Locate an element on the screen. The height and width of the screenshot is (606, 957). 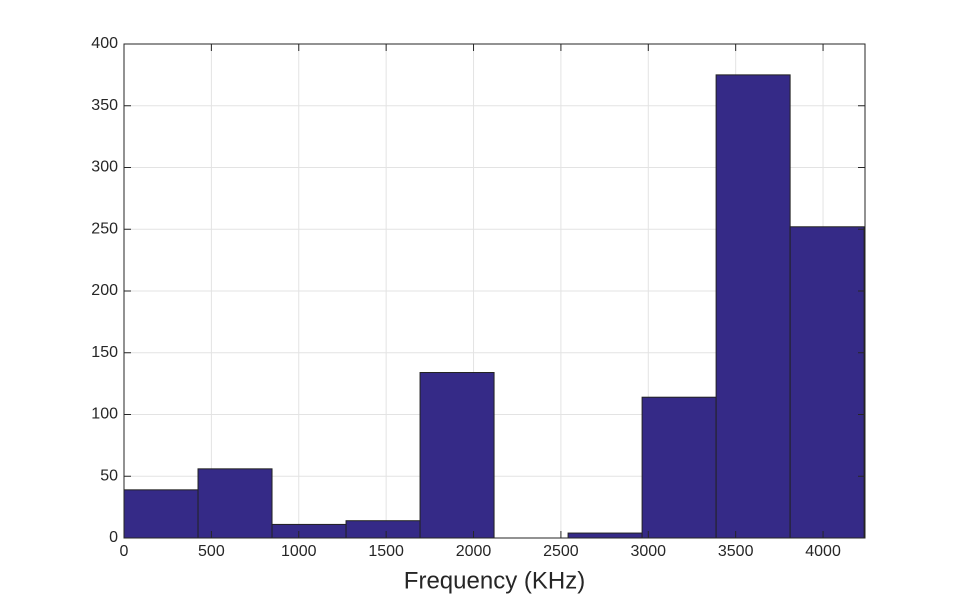
y-tick-label: 150 is located at coordinates (104, 352).